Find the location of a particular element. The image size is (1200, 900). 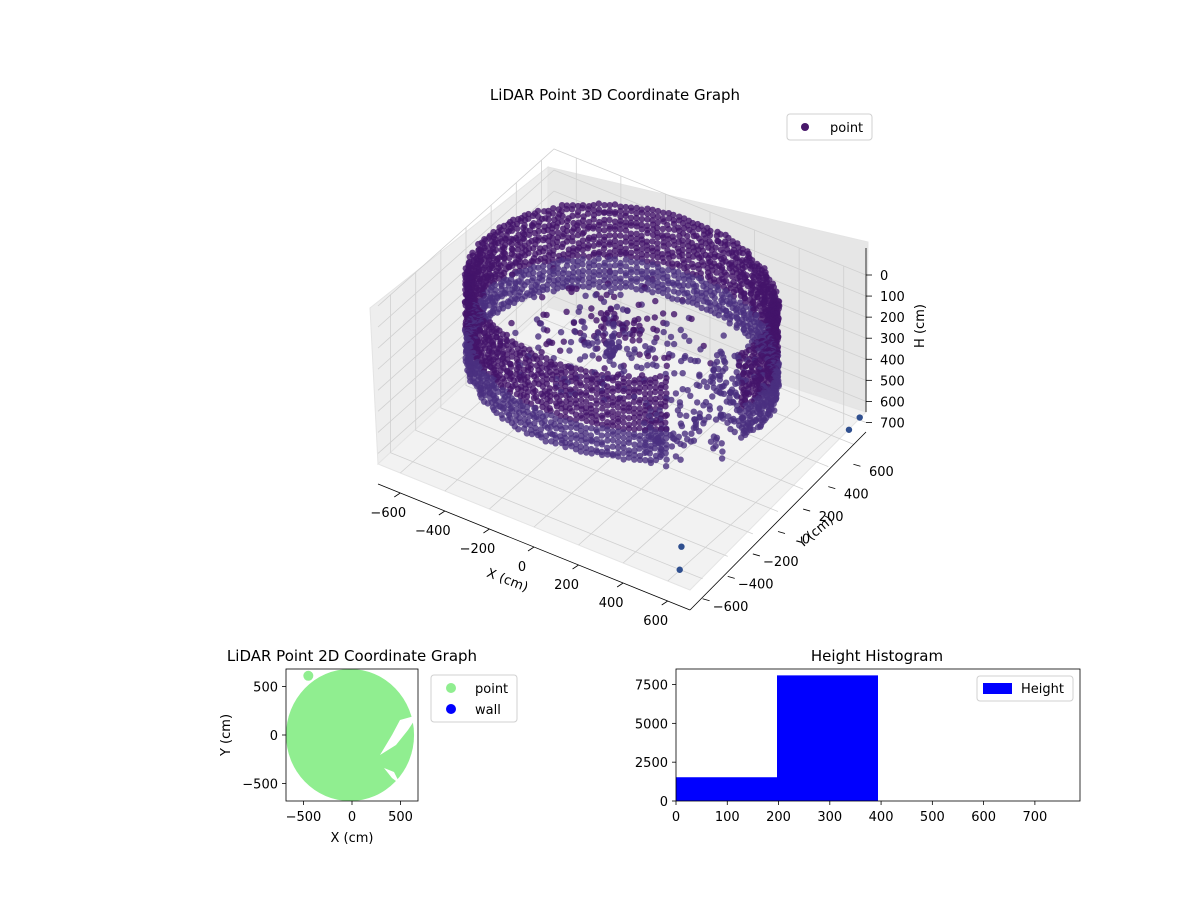

histogram-ticks: 0 100 200 300 400 500 600 700 0 2500 5000 7500 is located at coordinates (841, 752).